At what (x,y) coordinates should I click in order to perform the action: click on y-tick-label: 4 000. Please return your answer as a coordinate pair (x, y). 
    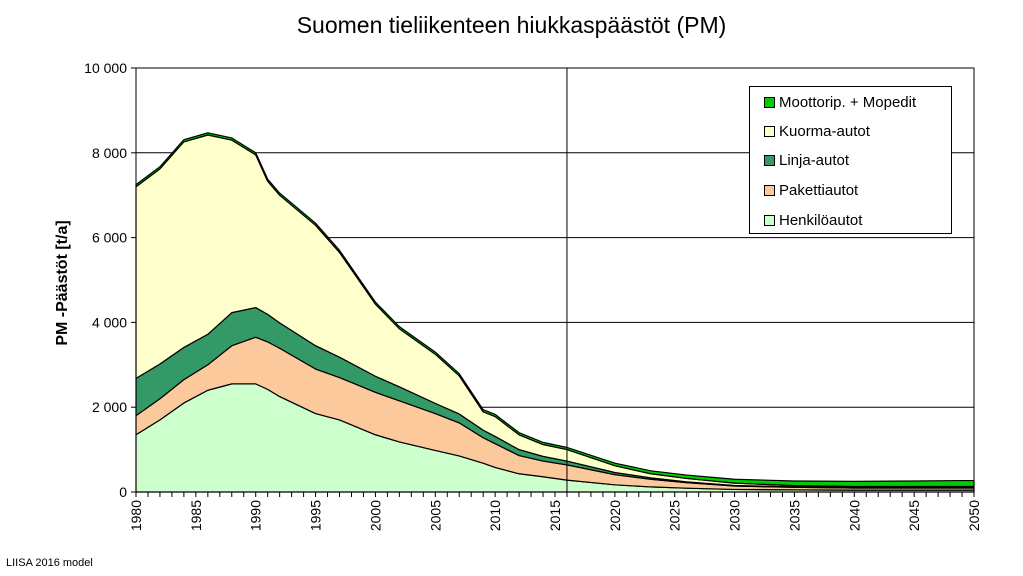
    Looking at the image, I should click on (109, 322).